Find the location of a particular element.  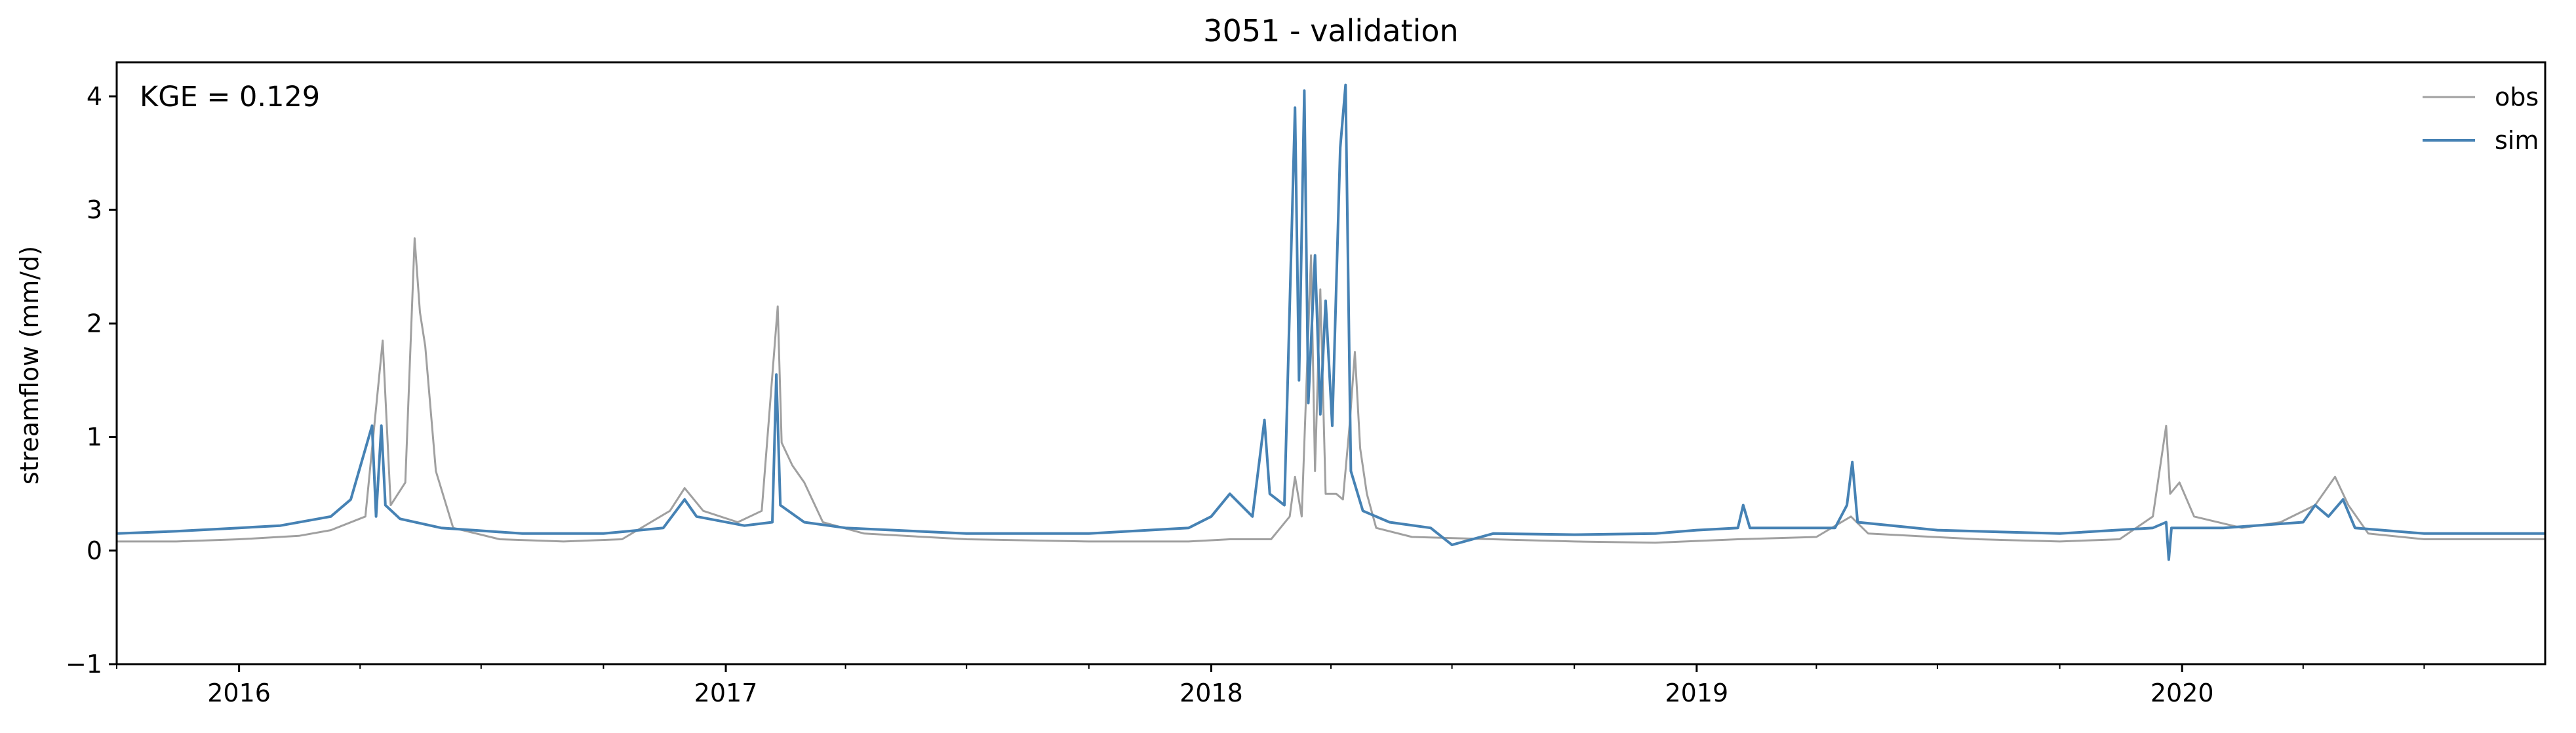

x-tick-label: 2018 is located at coordinates (1211, 693).